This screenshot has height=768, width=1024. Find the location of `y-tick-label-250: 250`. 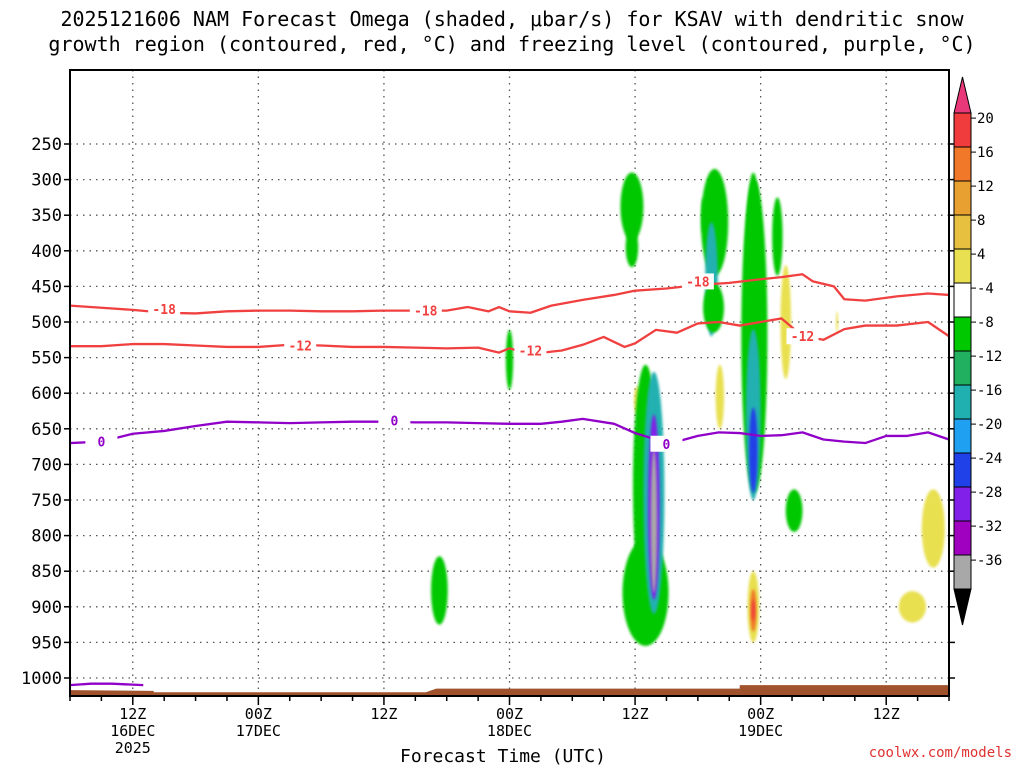

y-tick-label-250: 250 is located at coordinates (46, 145).